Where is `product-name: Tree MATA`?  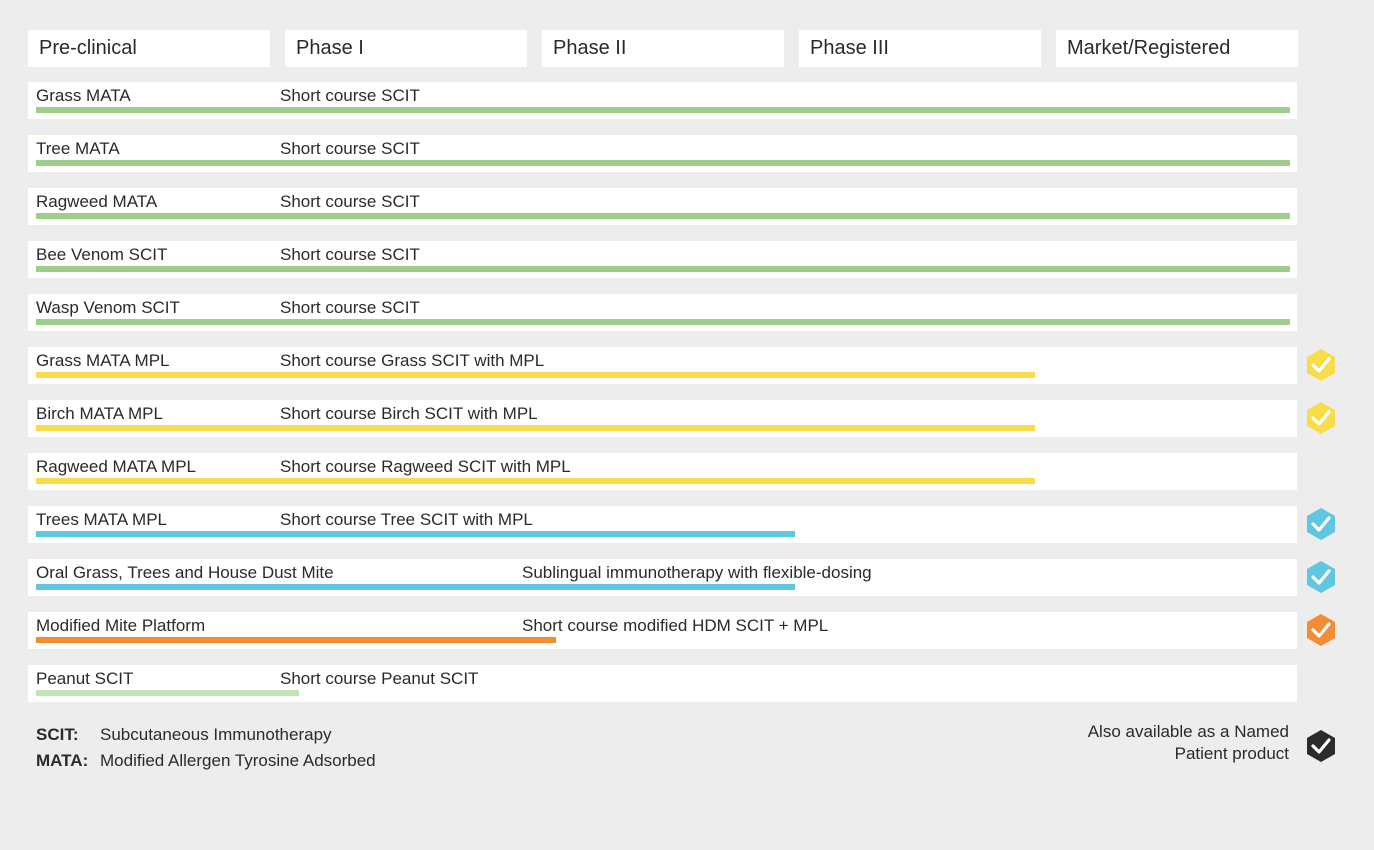 product-name: Tree MATA is located at coordinates (78, 148).